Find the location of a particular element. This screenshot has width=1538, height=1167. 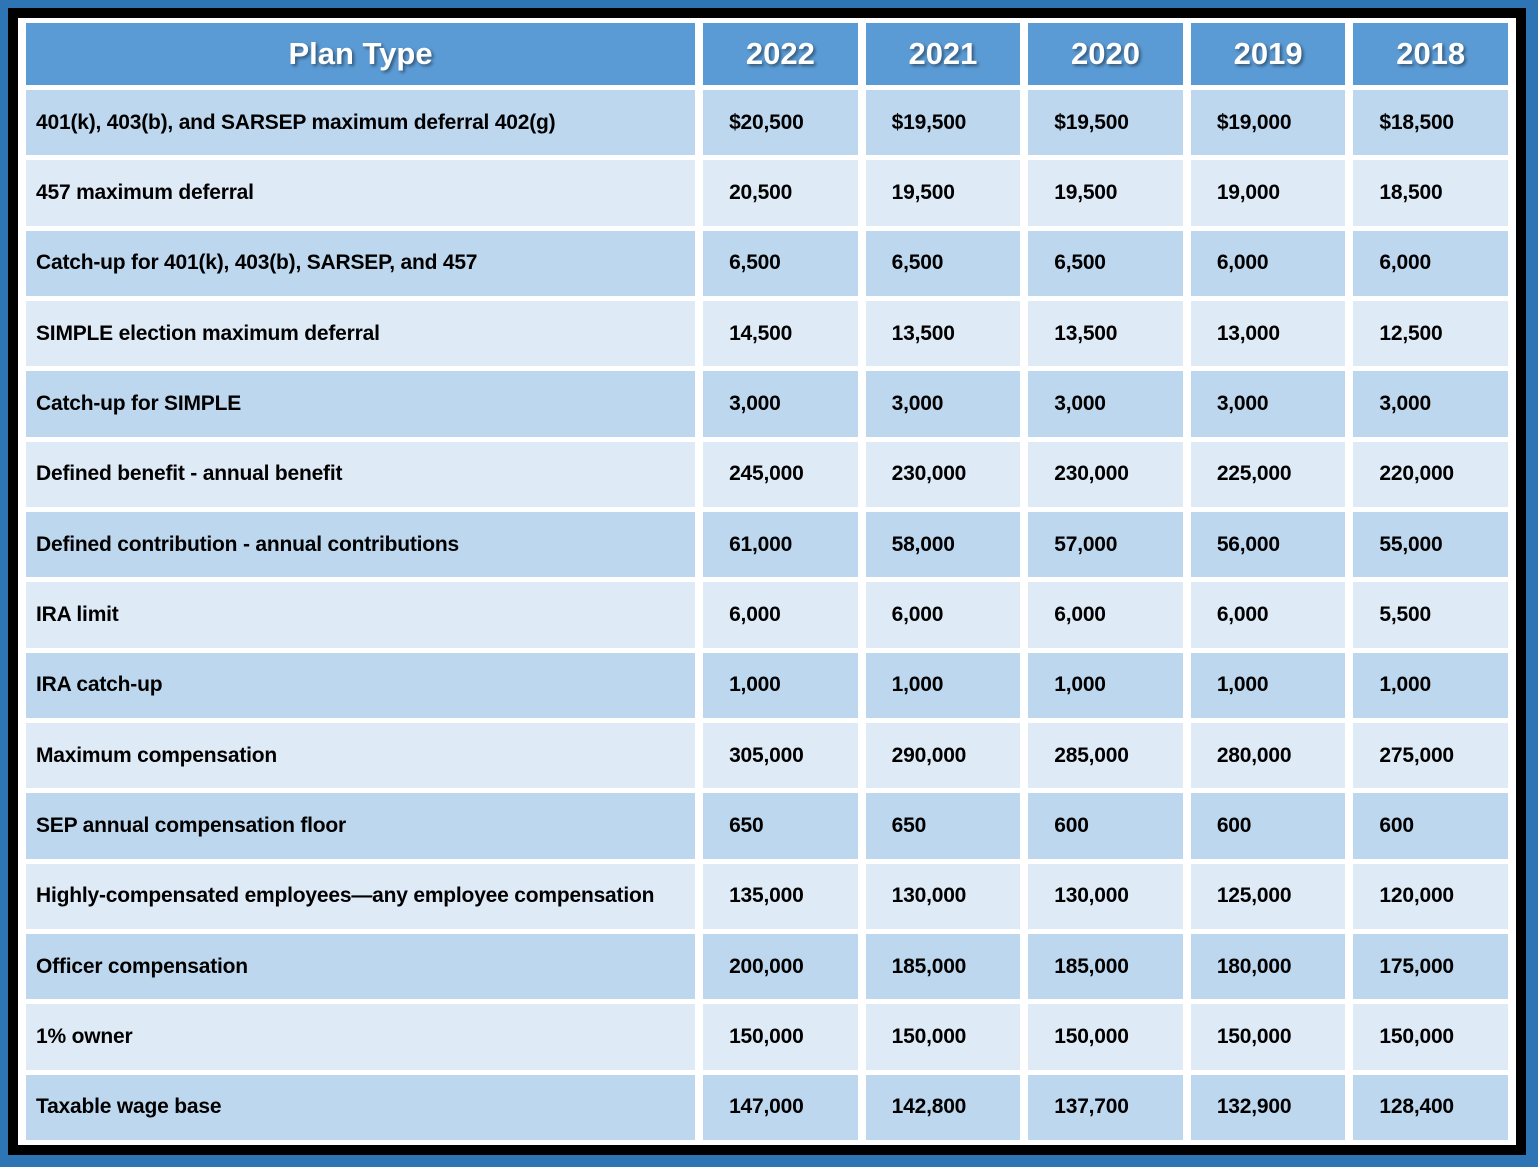

plan-label-cell: Officer compensation is located at coordinates (361, 966).